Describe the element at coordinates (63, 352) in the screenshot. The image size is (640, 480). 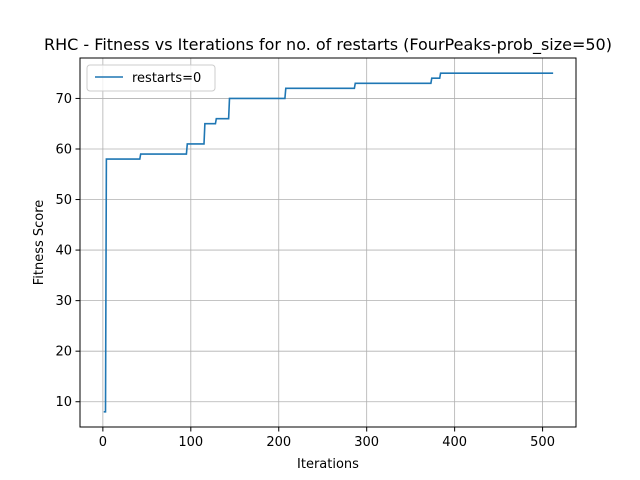
I see `y-tick-label: 20` at that location.